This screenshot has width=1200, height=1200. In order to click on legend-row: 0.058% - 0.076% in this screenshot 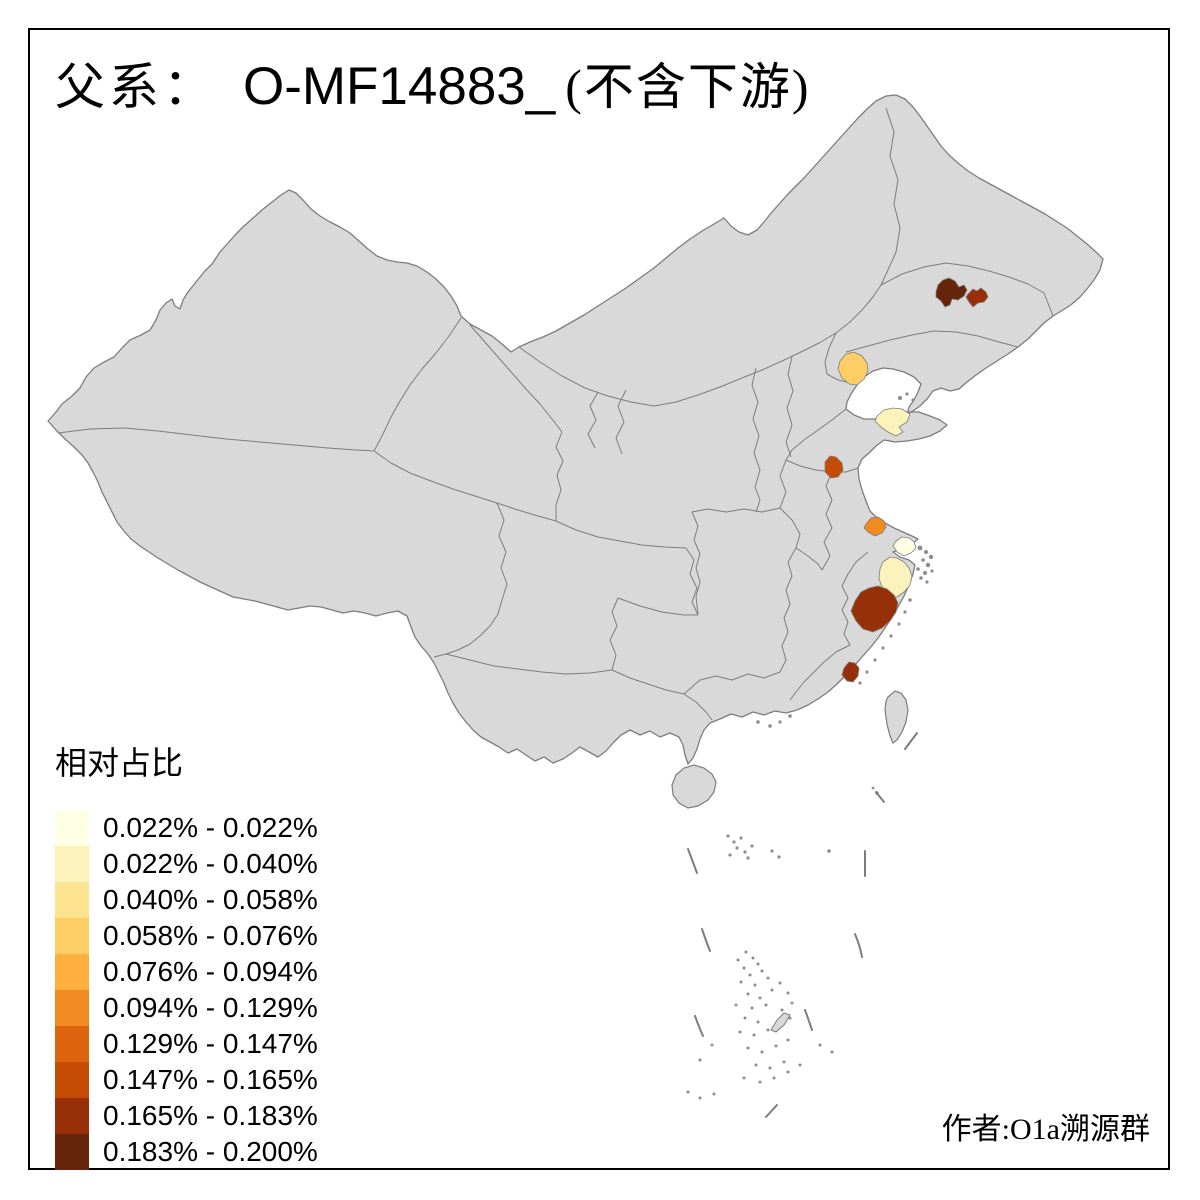, I will do `click(186, 936)`.